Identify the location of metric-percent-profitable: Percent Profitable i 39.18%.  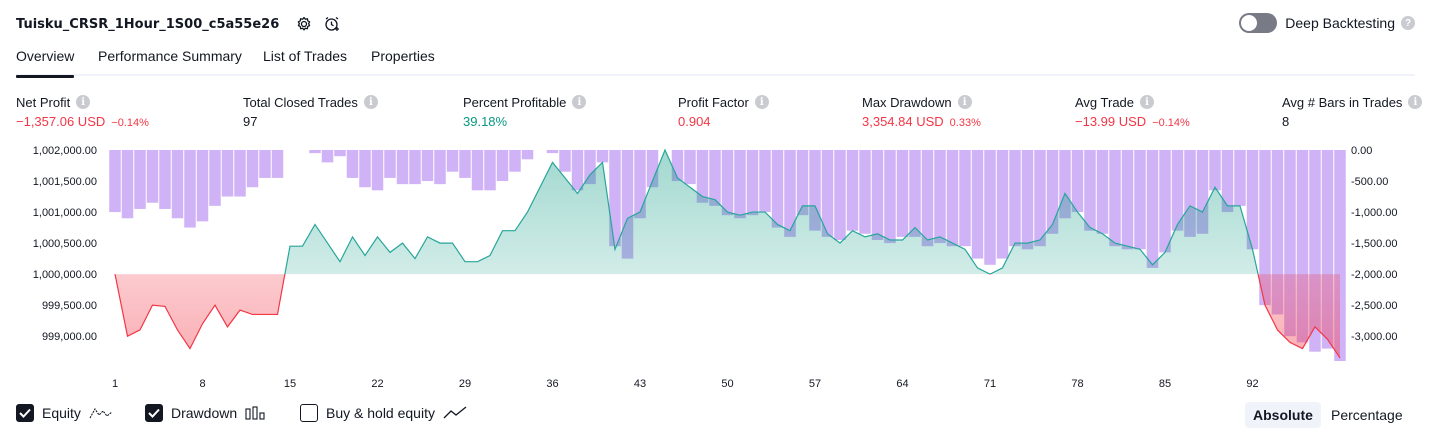
(525, 112).